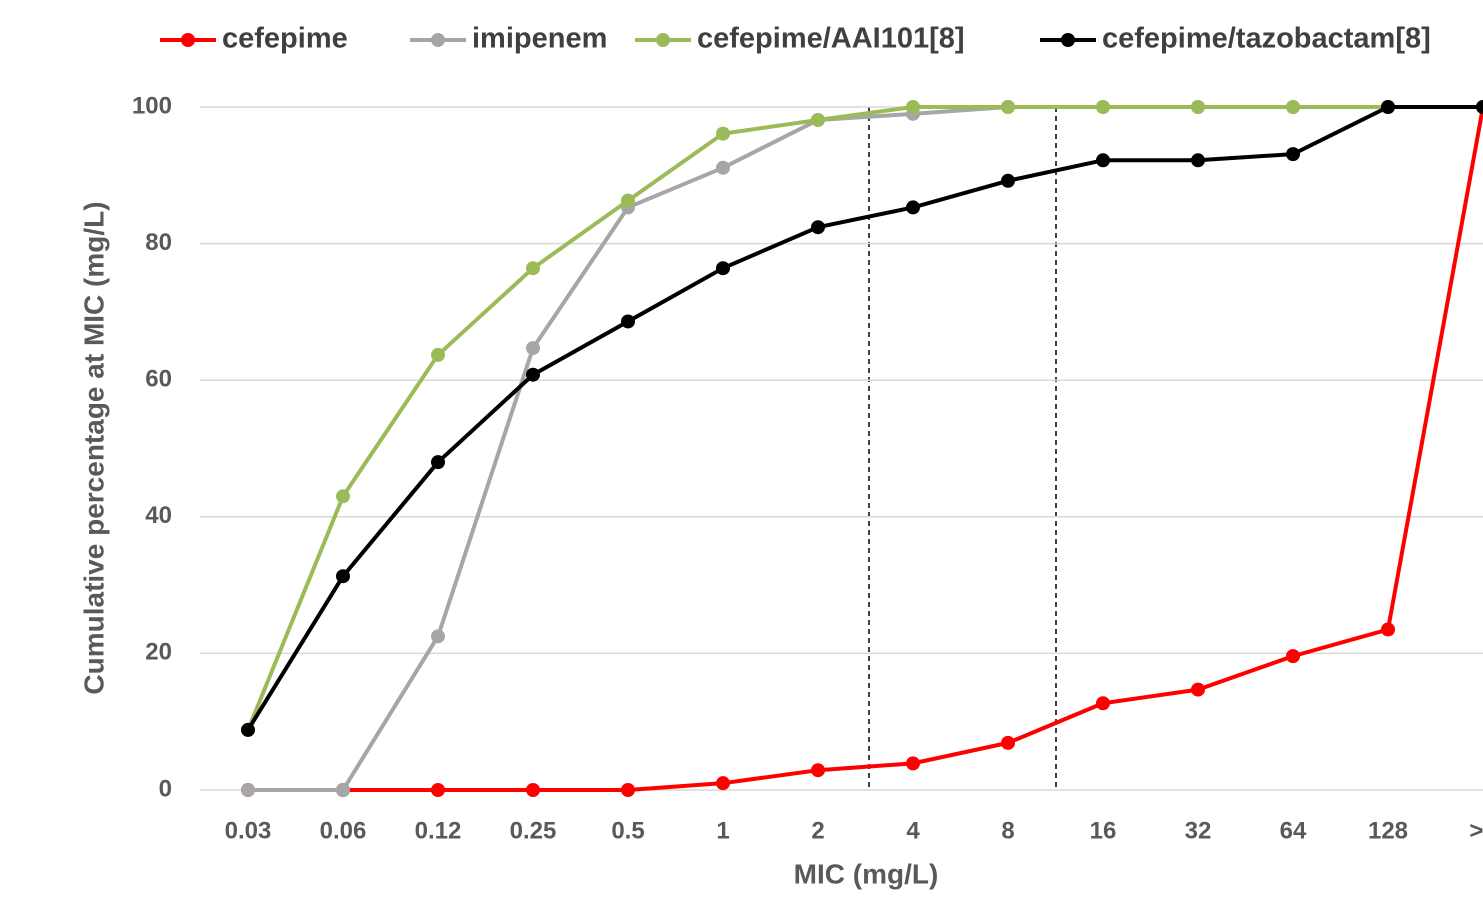 The height and width of the screenshot is (899, 1483). Describe the element at coordinates (152, 105) in the screenshot. I see `y-tick-label: 100` at that location.